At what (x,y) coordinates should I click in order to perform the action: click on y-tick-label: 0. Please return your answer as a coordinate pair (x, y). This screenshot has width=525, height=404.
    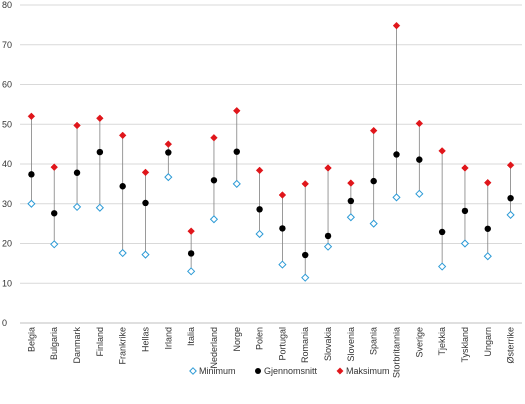
    Looking at the image, I should click on (4, 323).